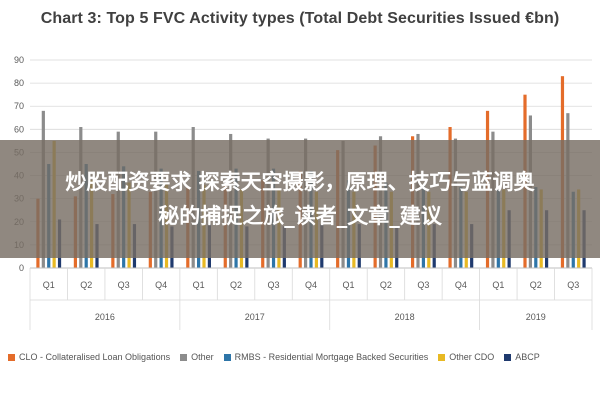  Describe the element at coordinates (19, 83) in the screenshot. I see `y-tick-label: 80` at that location.